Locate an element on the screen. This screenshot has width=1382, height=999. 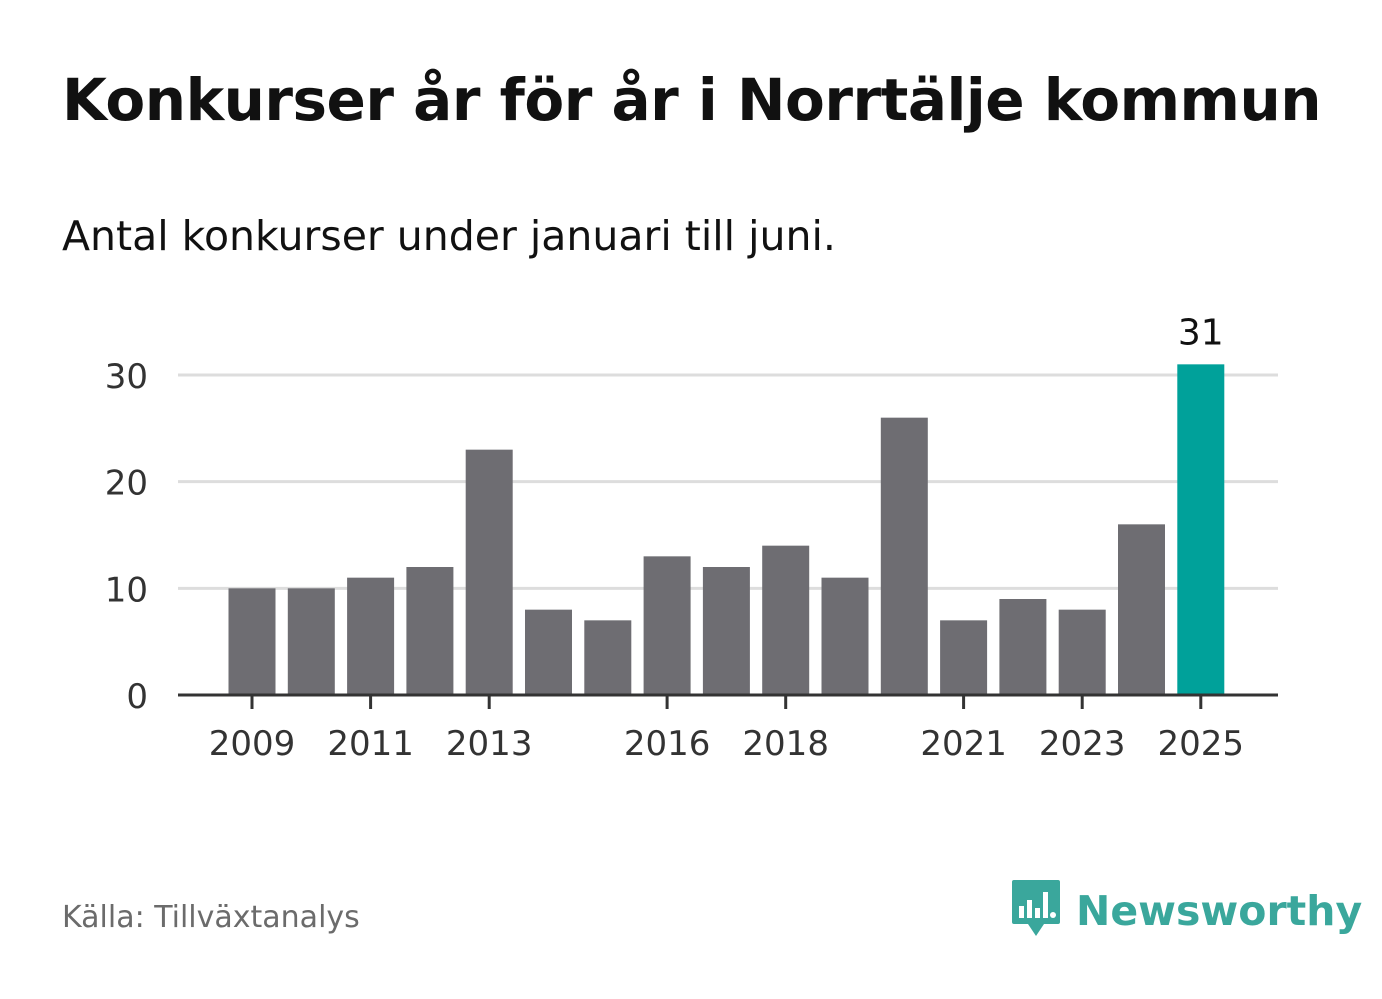
x-tick-label: 2013 is located at coordinates (489, 744).